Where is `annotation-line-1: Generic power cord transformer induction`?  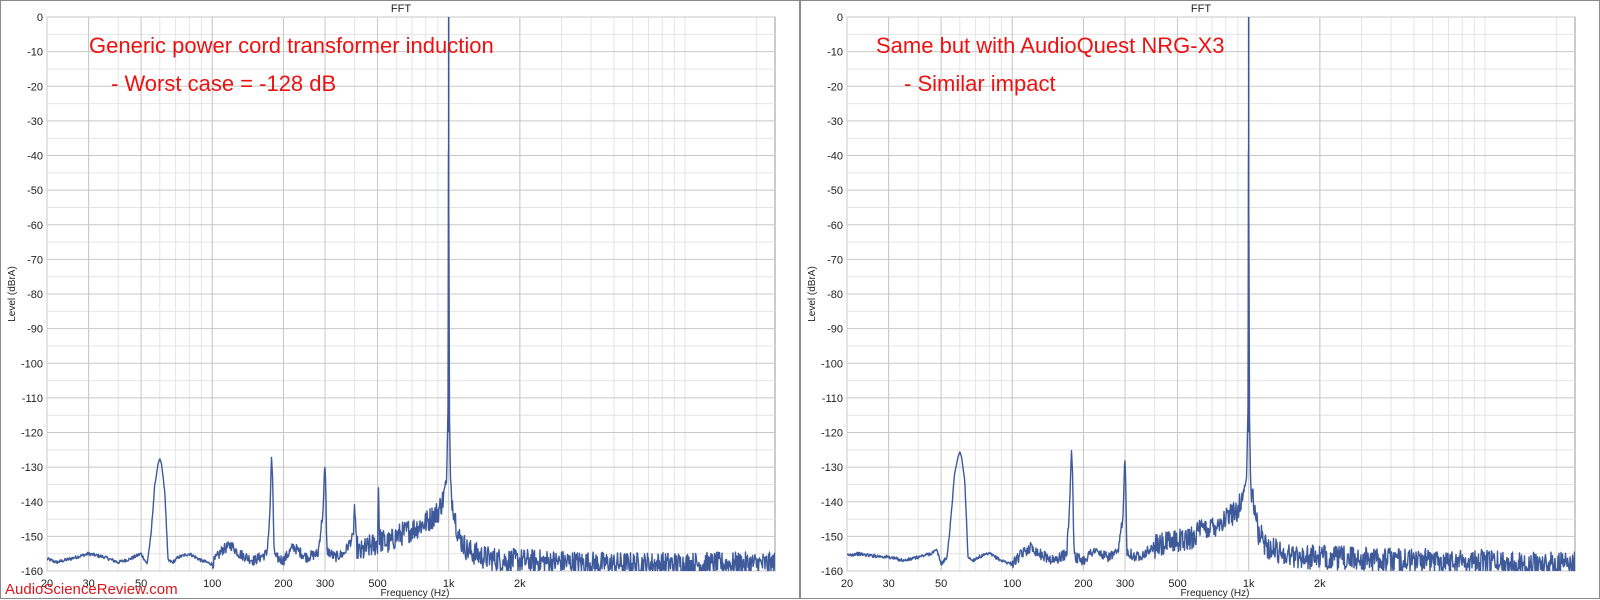
annotation-line-1: Generic power cord transformer induction is located at coordinates (291, 45).